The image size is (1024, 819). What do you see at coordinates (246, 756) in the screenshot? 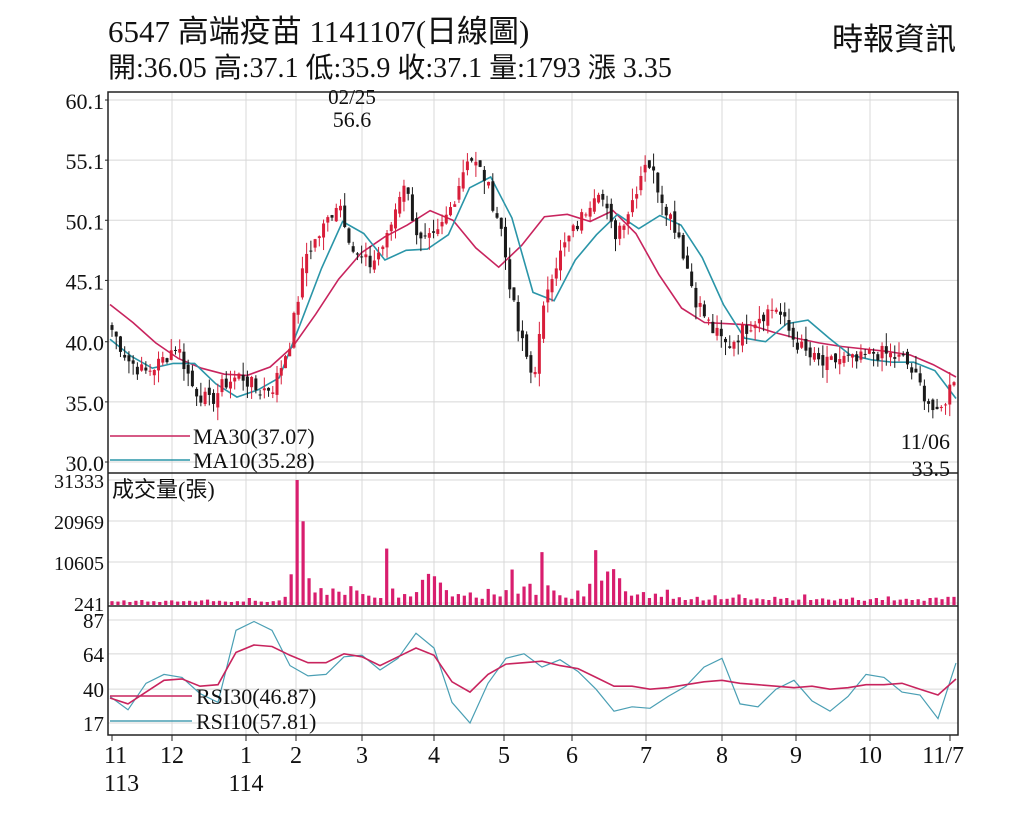
I see `x-tick-label: 1` at bounding box center [246, 756].